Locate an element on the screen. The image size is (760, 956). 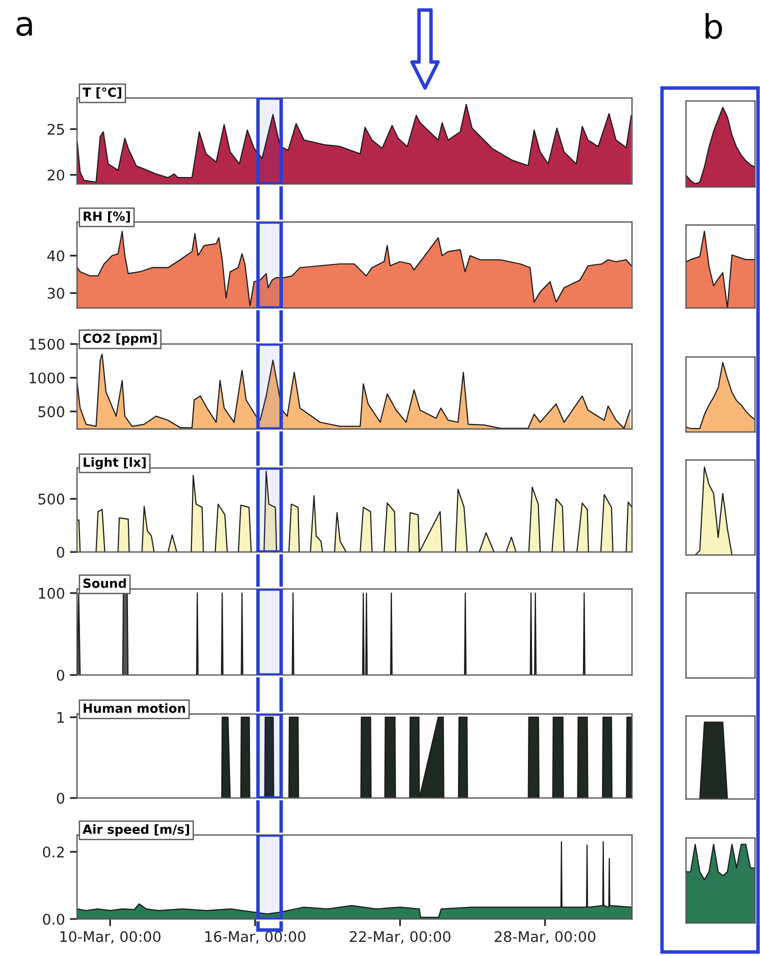
y-tick-label: 40 is located at coordinates (55, 256).